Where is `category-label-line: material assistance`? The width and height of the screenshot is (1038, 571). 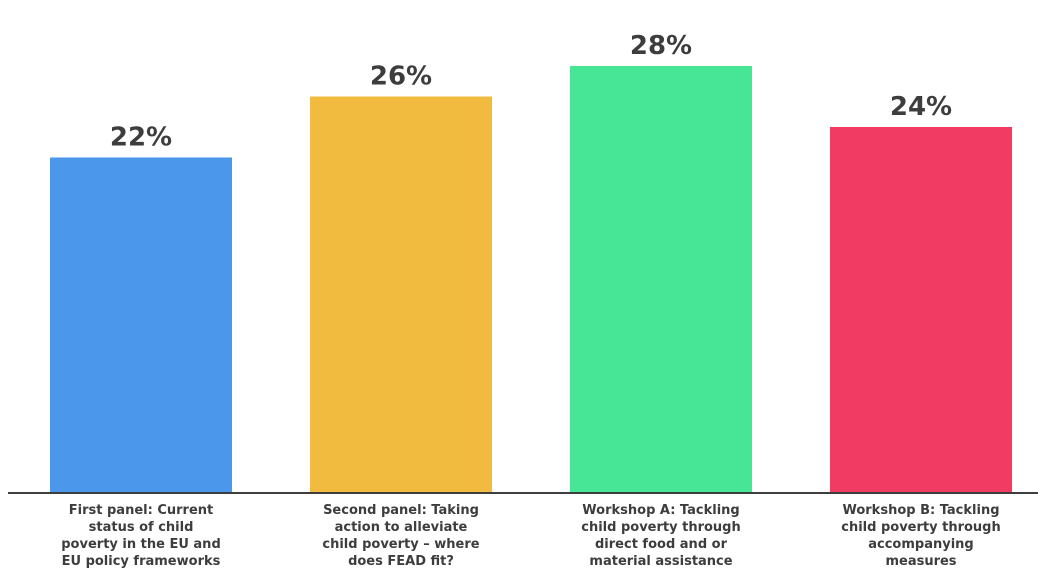 category-label-line: material assistance is located at coordinates (660, 561).